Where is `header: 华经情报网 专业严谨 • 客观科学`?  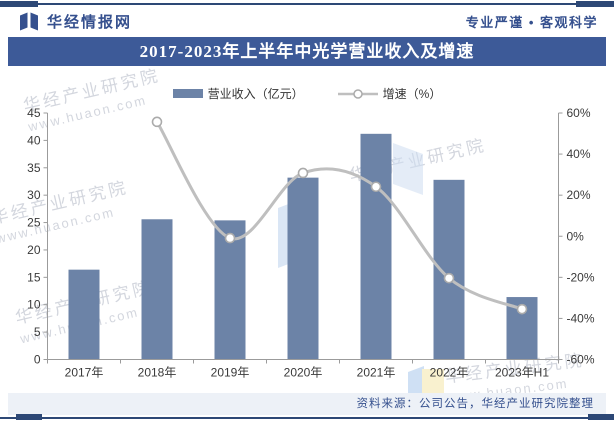
header: 华经情报网 专业严谨 • 客观科学 is located at coordinates (308, 21).